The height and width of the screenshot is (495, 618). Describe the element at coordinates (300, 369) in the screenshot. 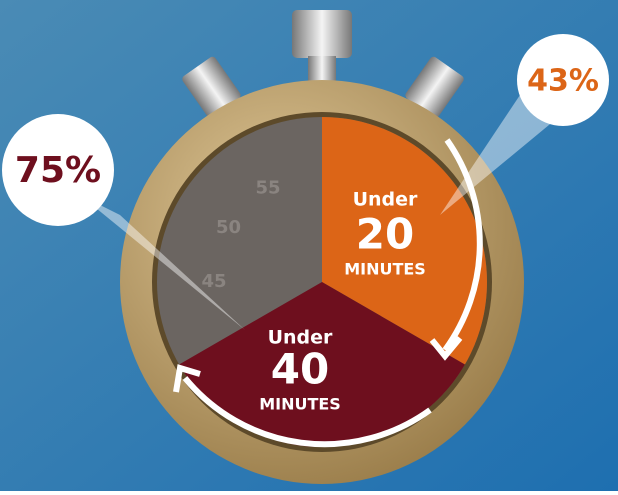

I see `segment-minutes: 40` at that location.